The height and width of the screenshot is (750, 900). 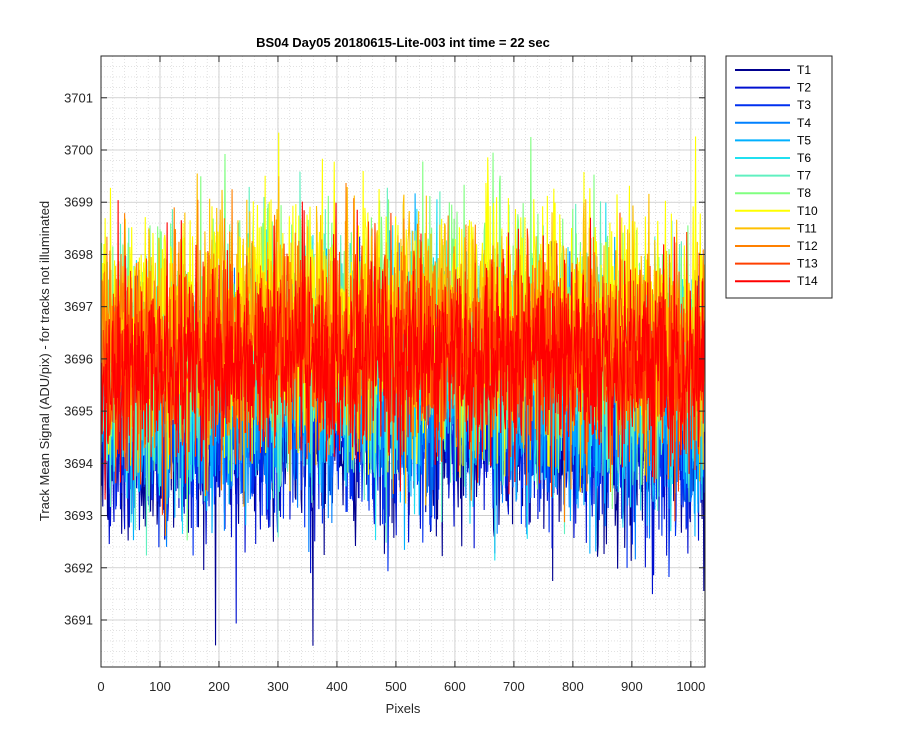 I want to click on x-tick-label: 300, so click(x=278, y=686).